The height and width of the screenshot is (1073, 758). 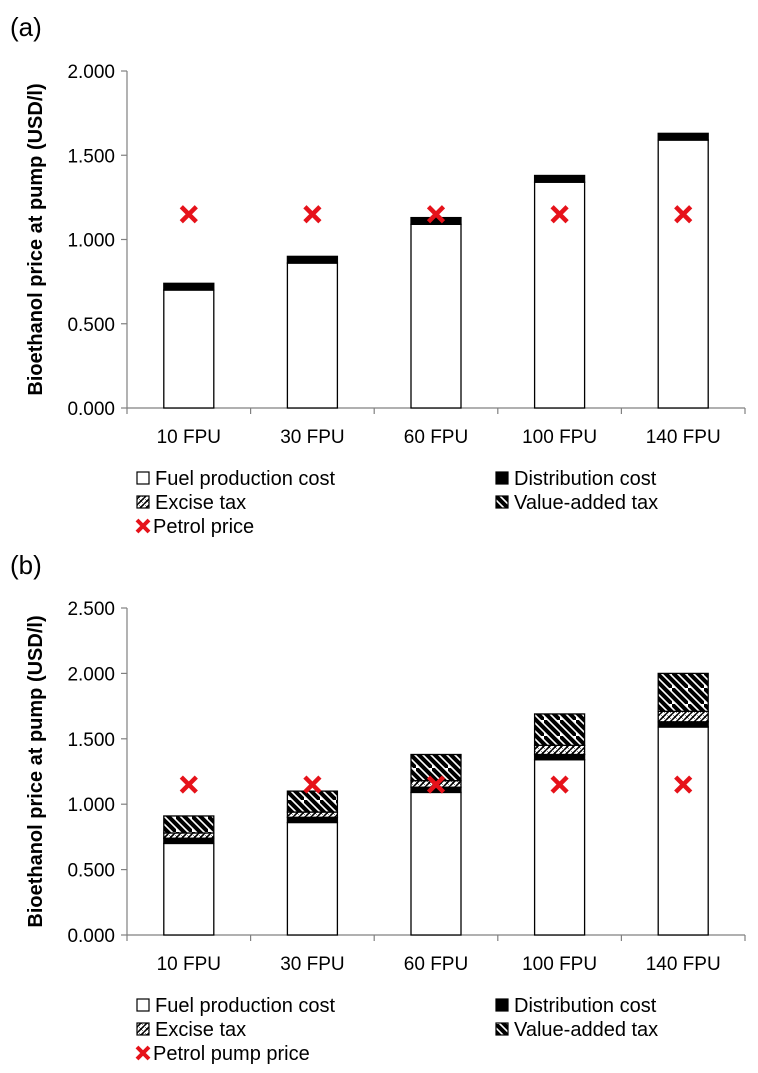 What do you see at coordinates (585, 1006) in the screenshot?
I see `legend-label: Distribution cost` at bounding box center [585, 1006].